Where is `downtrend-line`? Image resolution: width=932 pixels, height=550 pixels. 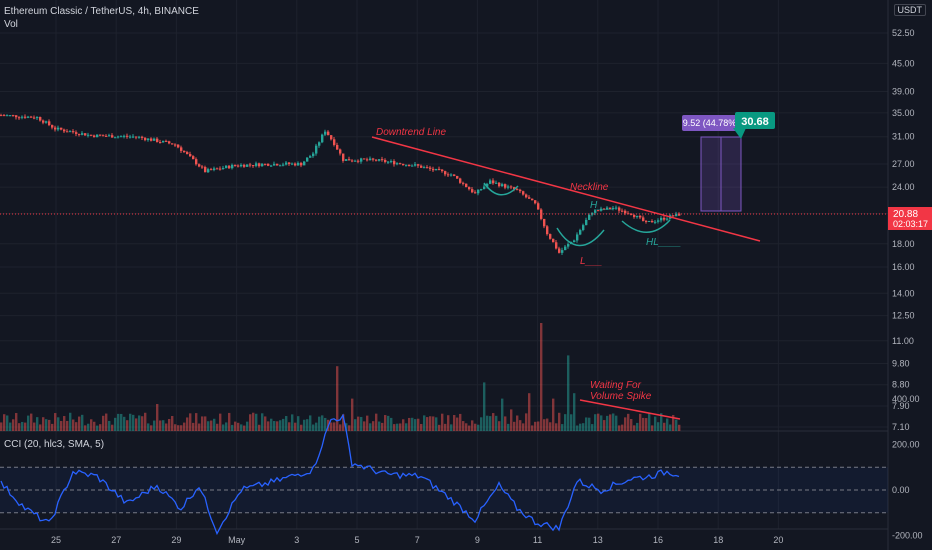
downtrend-line is located at coordinates (566, 189).